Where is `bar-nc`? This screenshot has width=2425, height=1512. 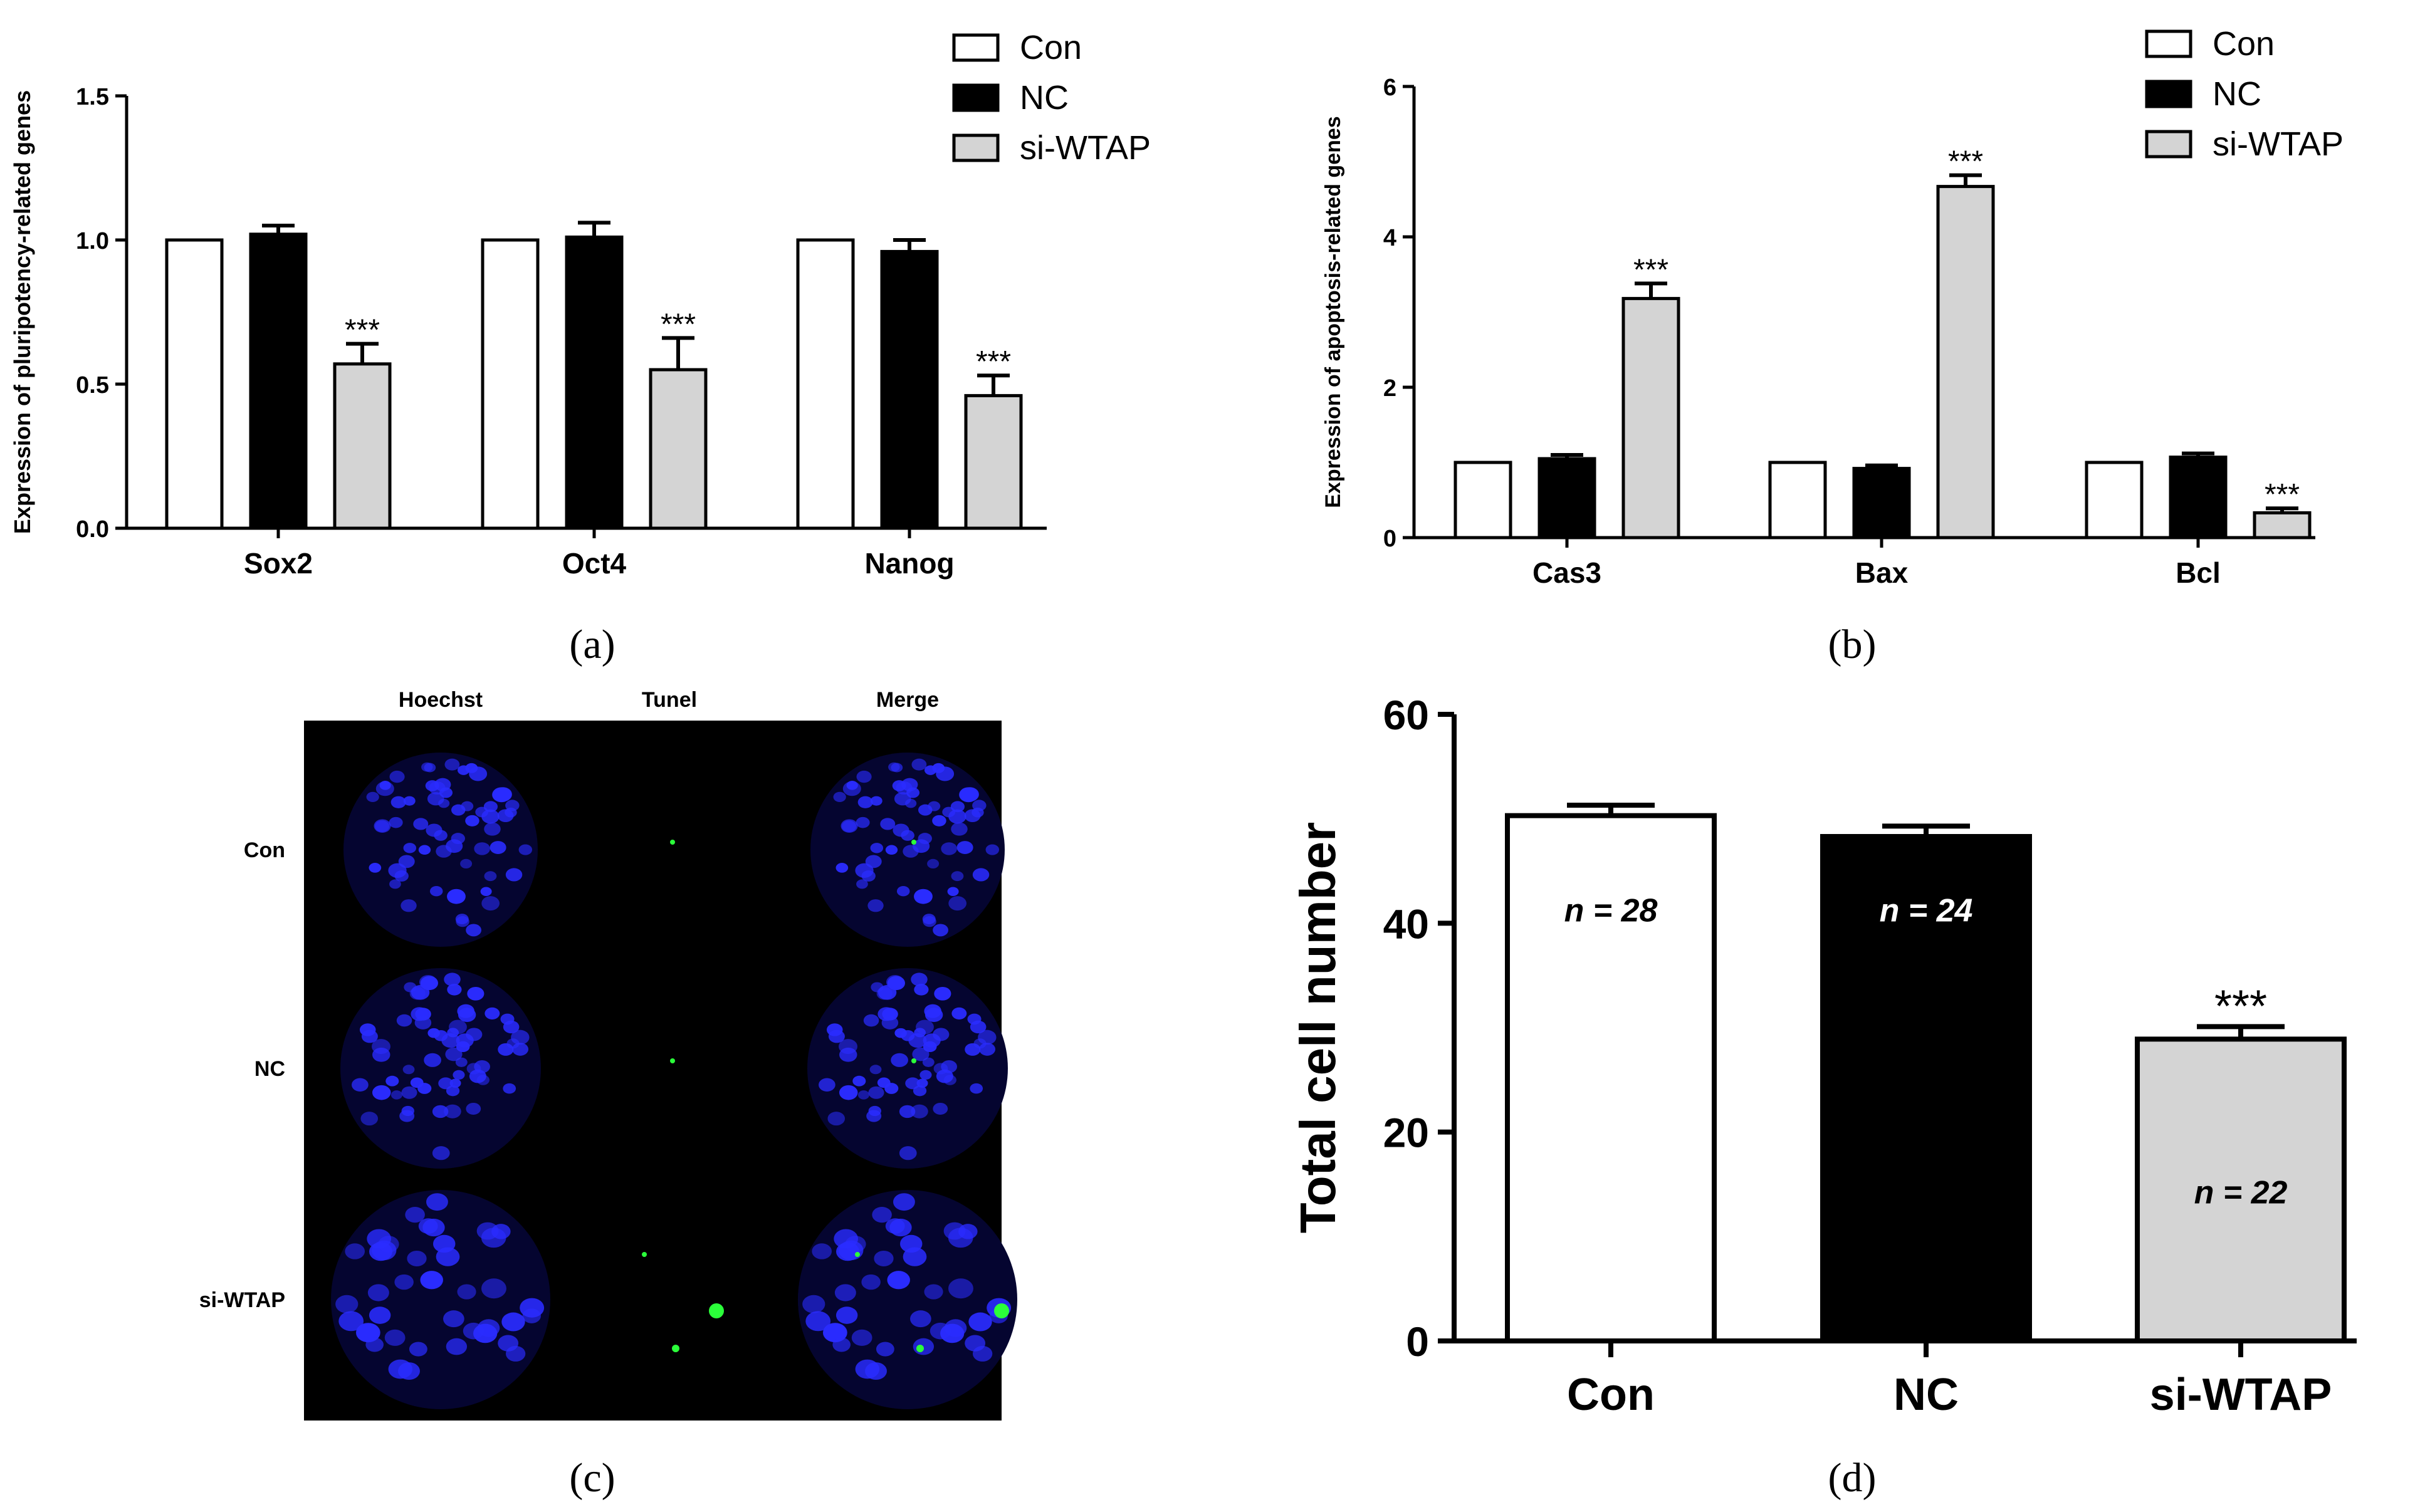
bar-nc is located at coordinates (1926, 1088).